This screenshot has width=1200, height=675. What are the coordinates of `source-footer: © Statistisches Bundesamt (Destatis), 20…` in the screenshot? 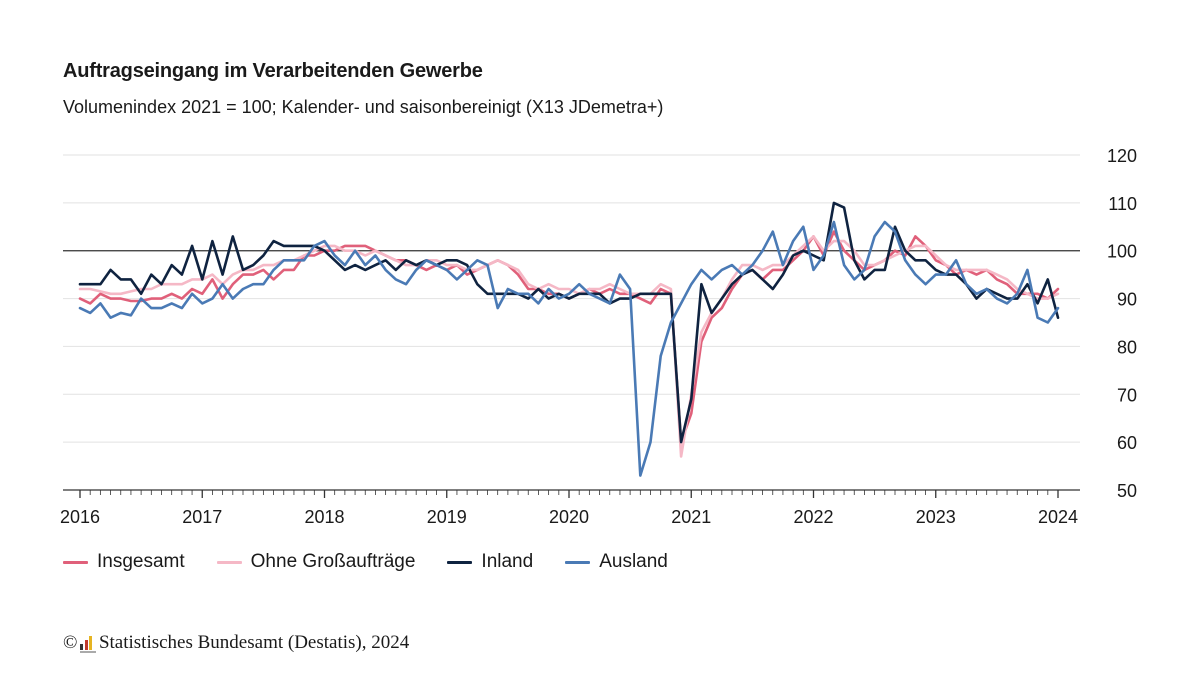 It's located at (236, 643).